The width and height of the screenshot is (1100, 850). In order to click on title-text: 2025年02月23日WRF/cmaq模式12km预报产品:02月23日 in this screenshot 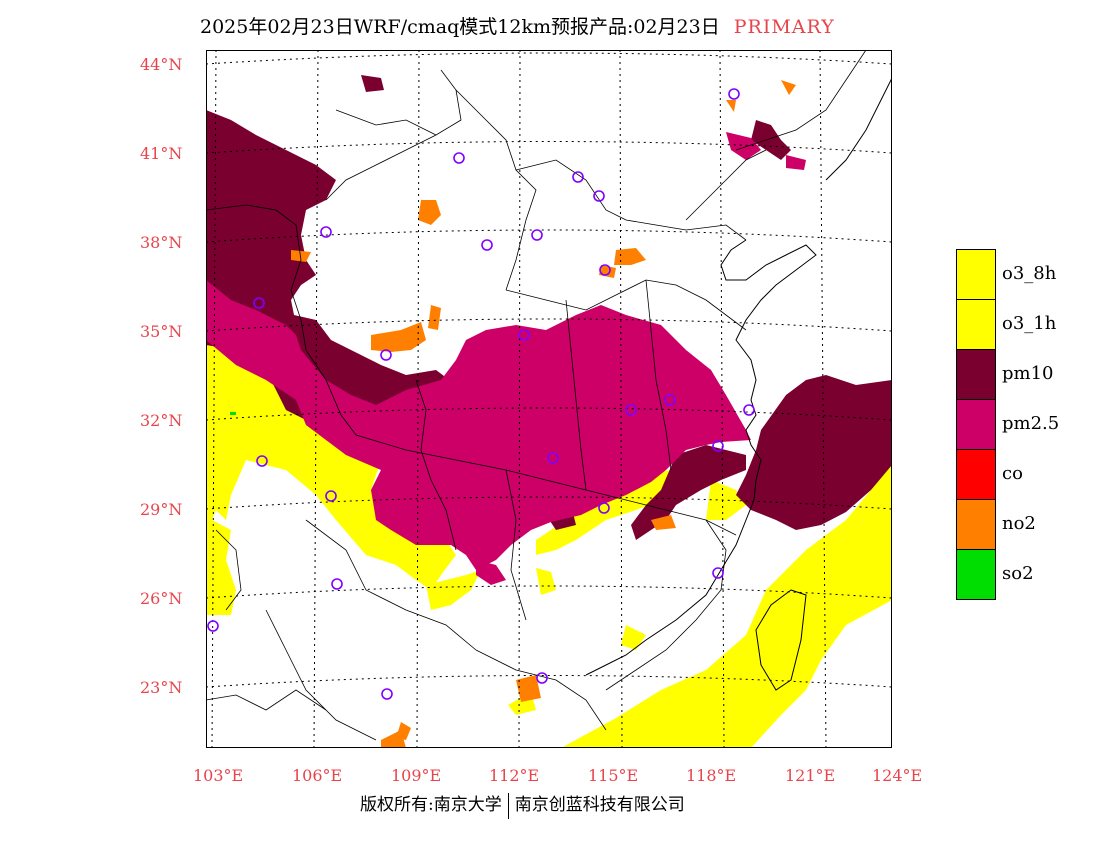, I will do `click(460, 27)`.